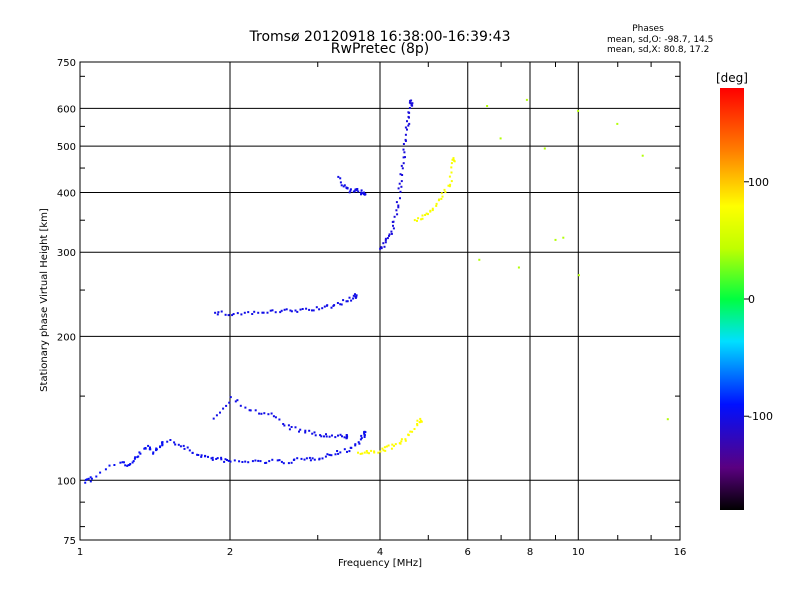 The height and width of the screenshot is (604, 800). What do you see at coordinates (380, 49) in the screenshot?
I see `chart-subtitle: RwPretec (8p)` at bounding box center [380, 49].